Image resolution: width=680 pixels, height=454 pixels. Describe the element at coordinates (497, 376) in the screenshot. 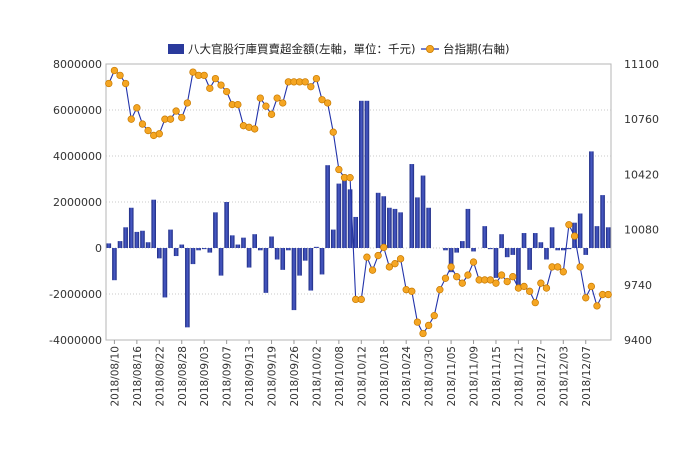

I see `x-tick-label: 2018/11/15` at that location.